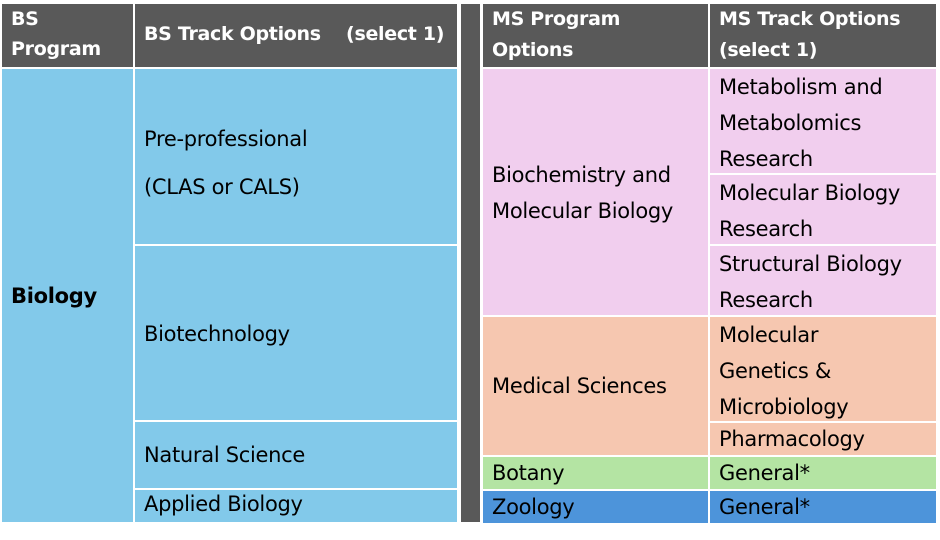  I want to click on ms-program-biochemistry-line1: Biochemistry and, so click(581, 175).